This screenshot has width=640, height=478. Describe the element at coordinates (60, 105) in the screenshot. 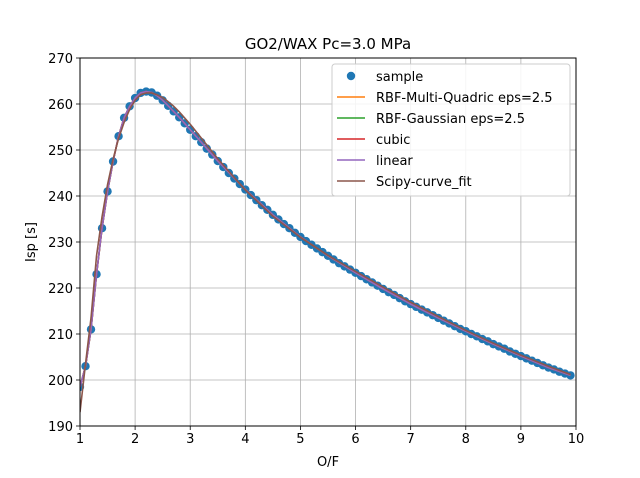

I see `y-tick-label: 260` at that location.